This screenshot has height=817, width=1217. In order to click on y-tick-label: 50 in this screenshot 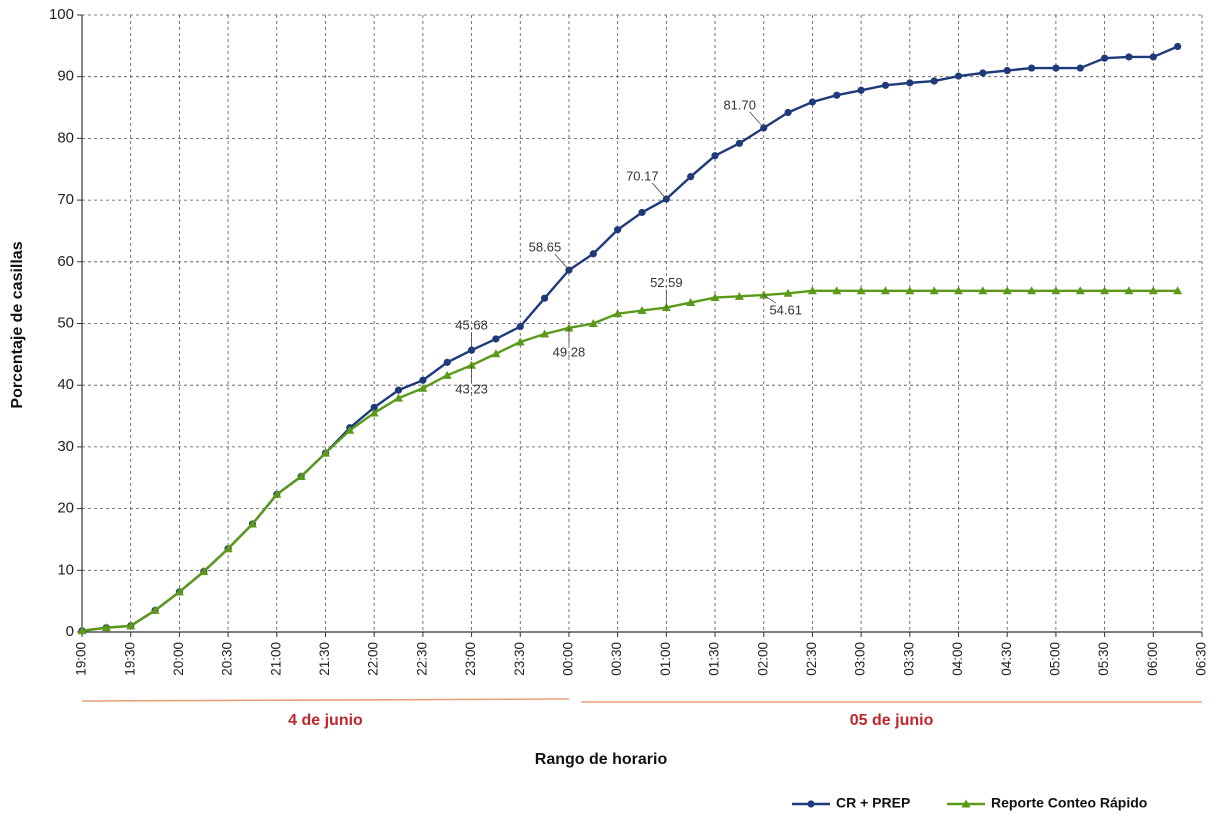, I will do `click(65, 322)`.